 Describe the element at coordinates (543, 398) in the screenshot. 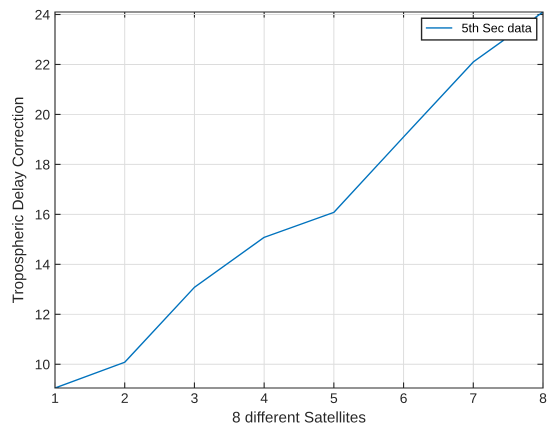

I see `x-tick-label: 8` at that location.